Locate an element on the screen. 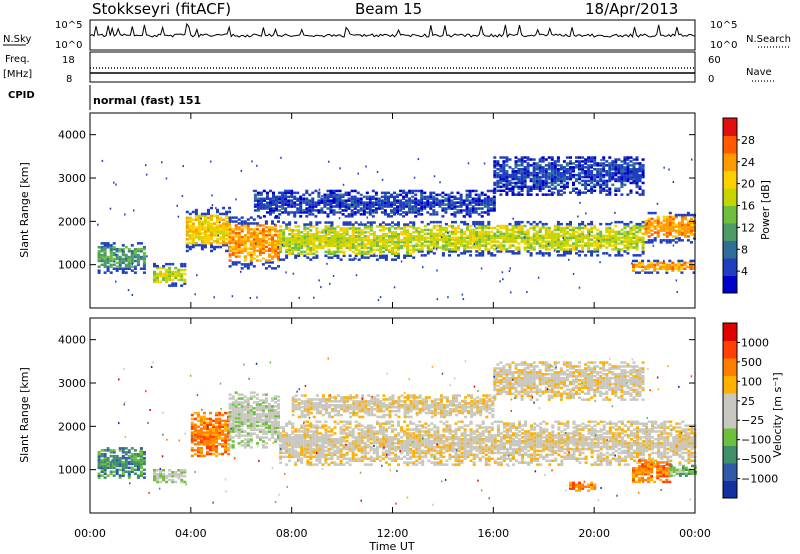  nave-tick-top: 60 is located at coordinates (714, 60).